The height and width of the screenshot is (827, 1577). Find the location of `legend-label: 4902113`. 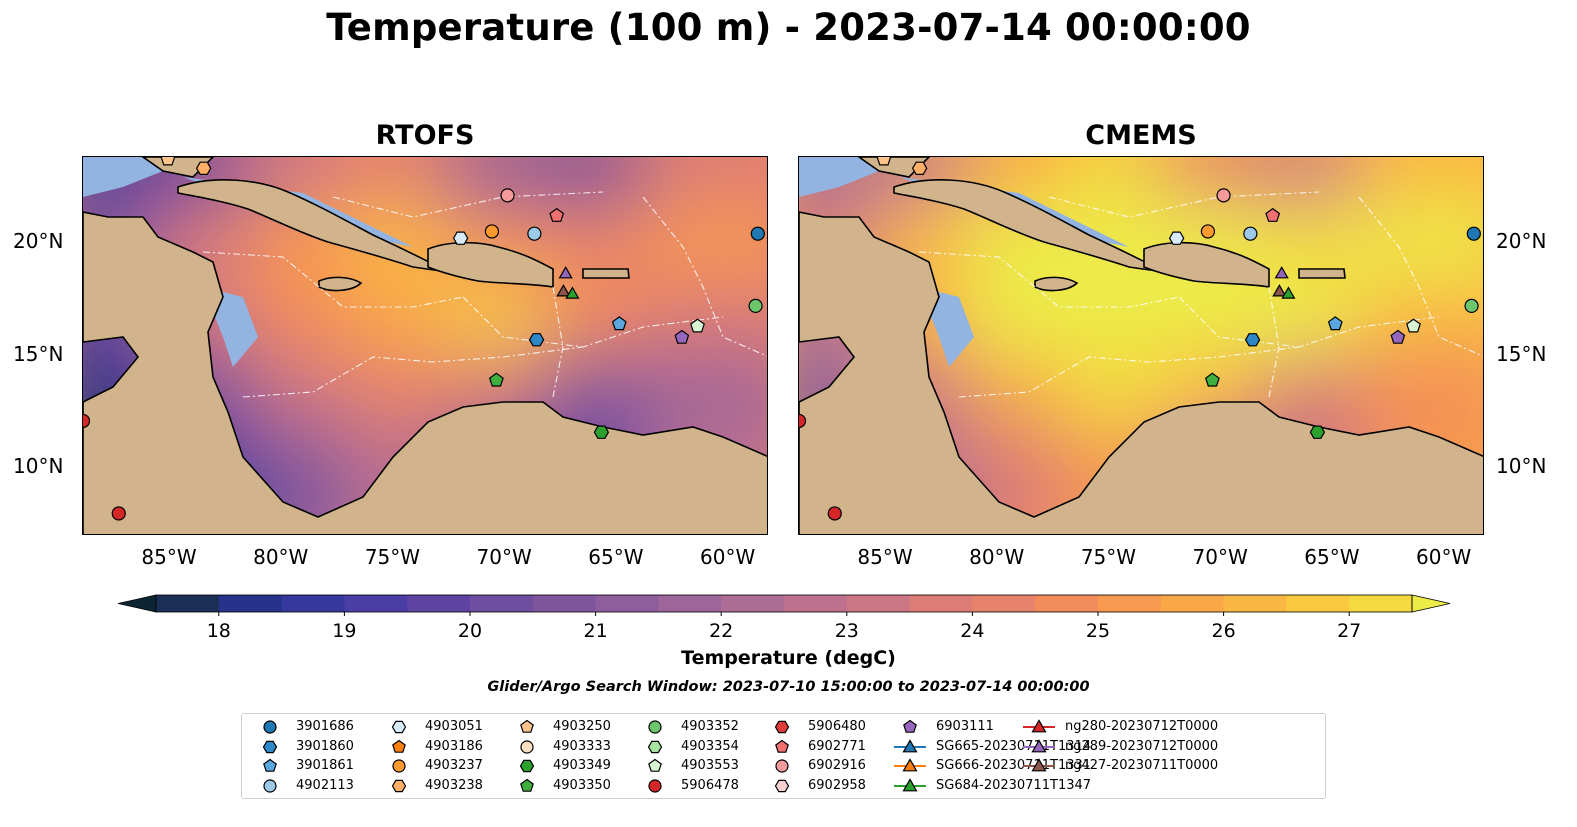

legend-label: 4902113 is located at coordinates (325, 785).